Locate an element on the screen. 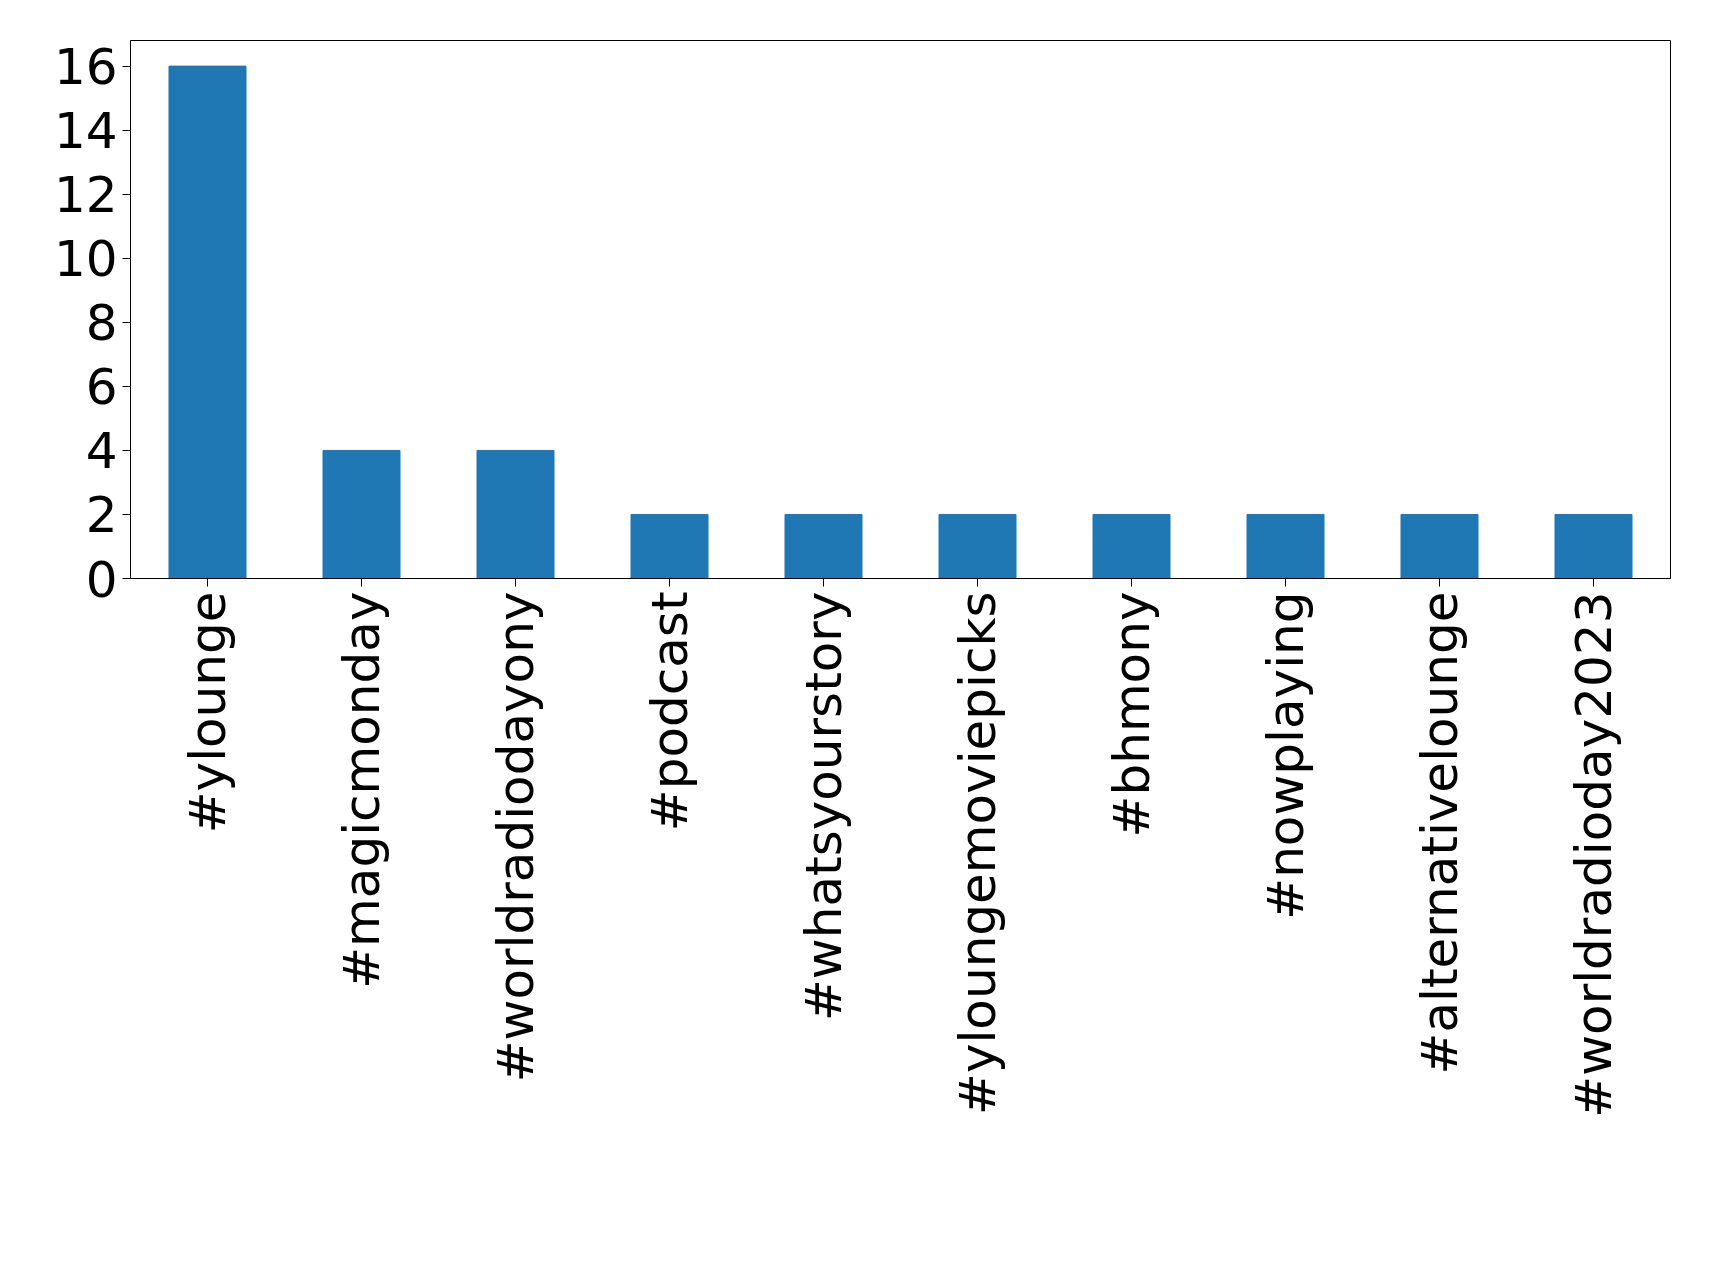  x-tick-label: #ylounge is located at coordinates (207, 712).